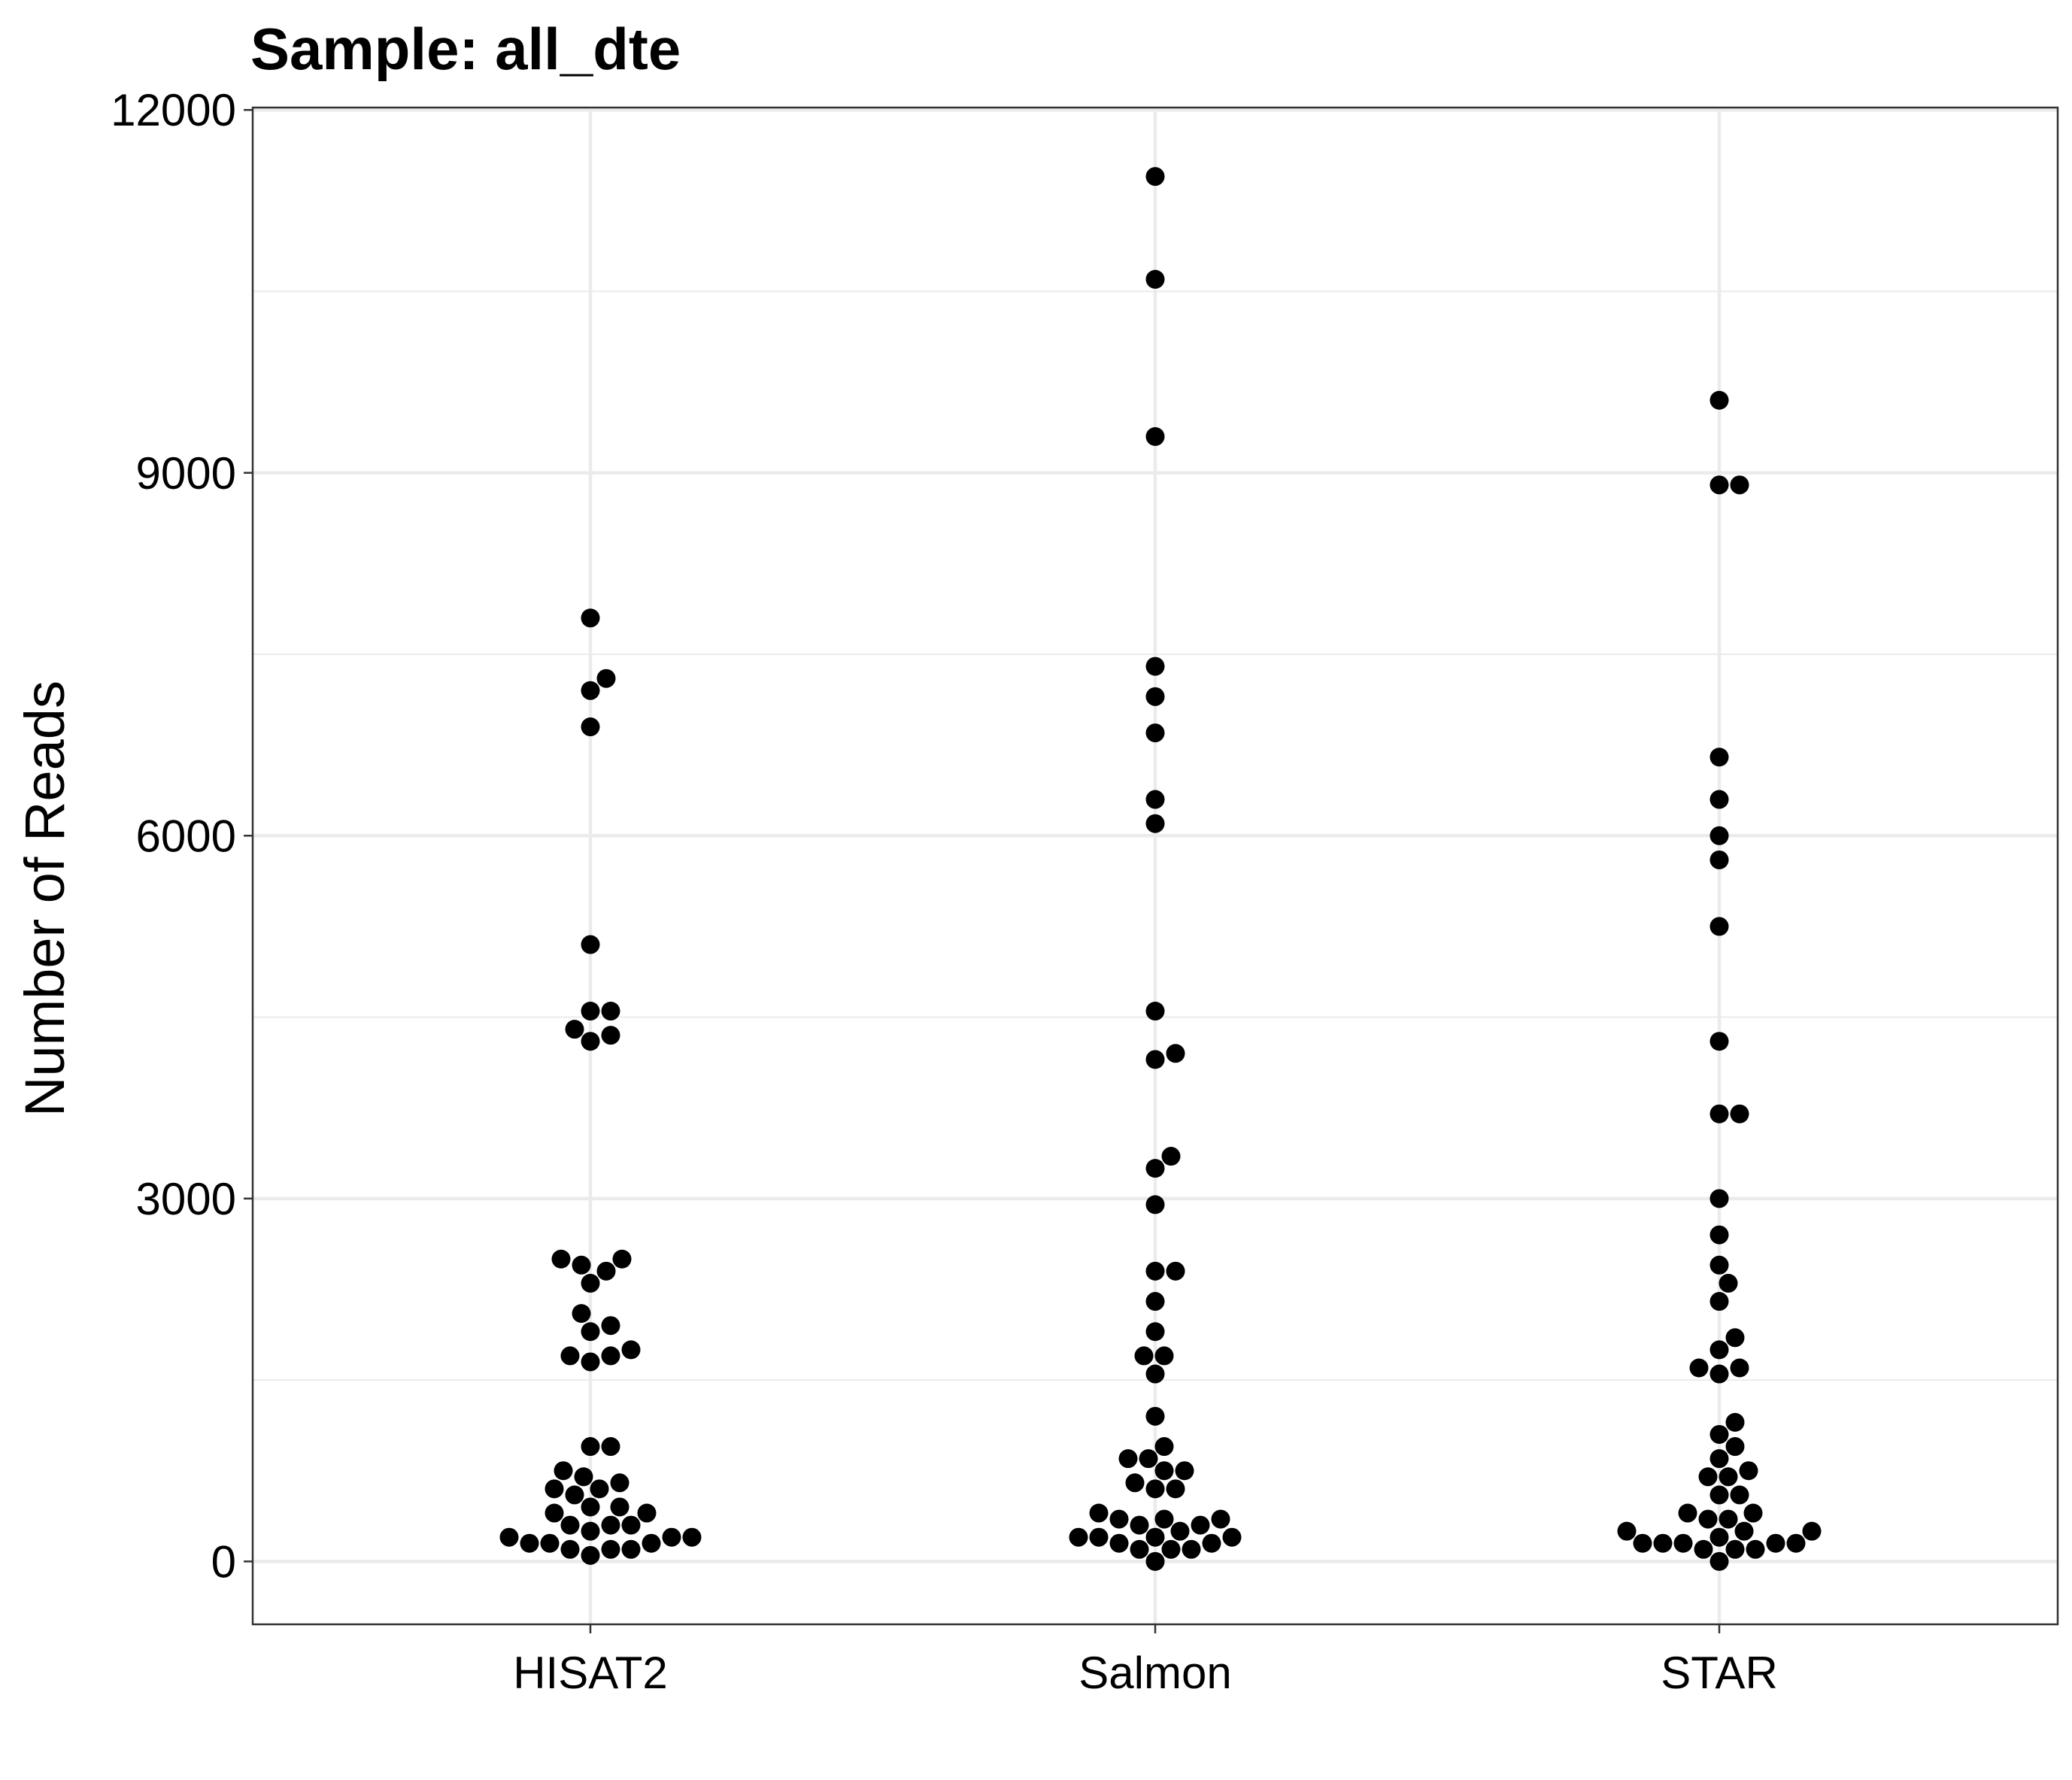  What do you see at coordinates (186, 836) in the screenshot?
I see `y-tick-label: 6000` at bounding box center [186, 836].